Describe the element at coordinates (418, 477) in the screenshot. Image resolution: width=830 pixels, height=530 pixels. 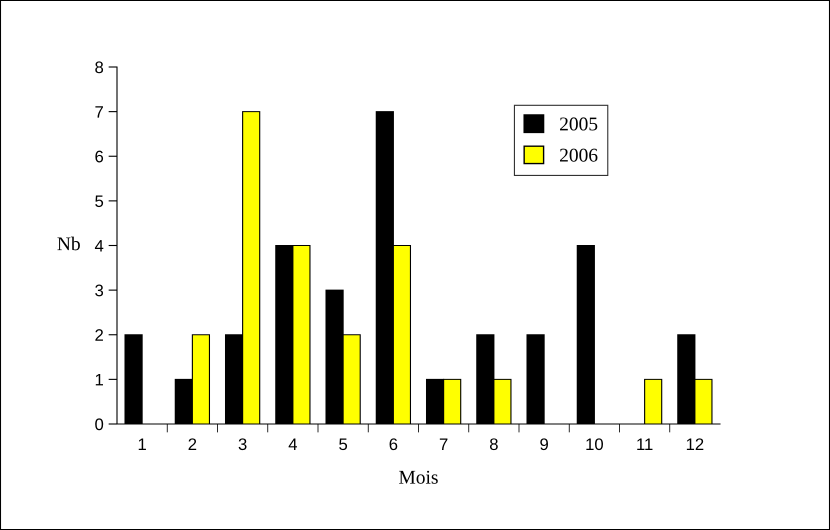
I see `x-axis-title: Mois` at that location.